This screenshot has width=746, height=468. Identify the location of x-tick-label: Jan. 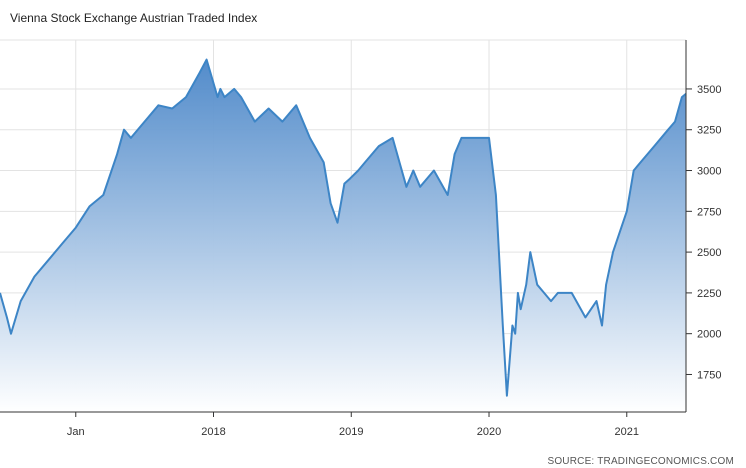
(76, 432).